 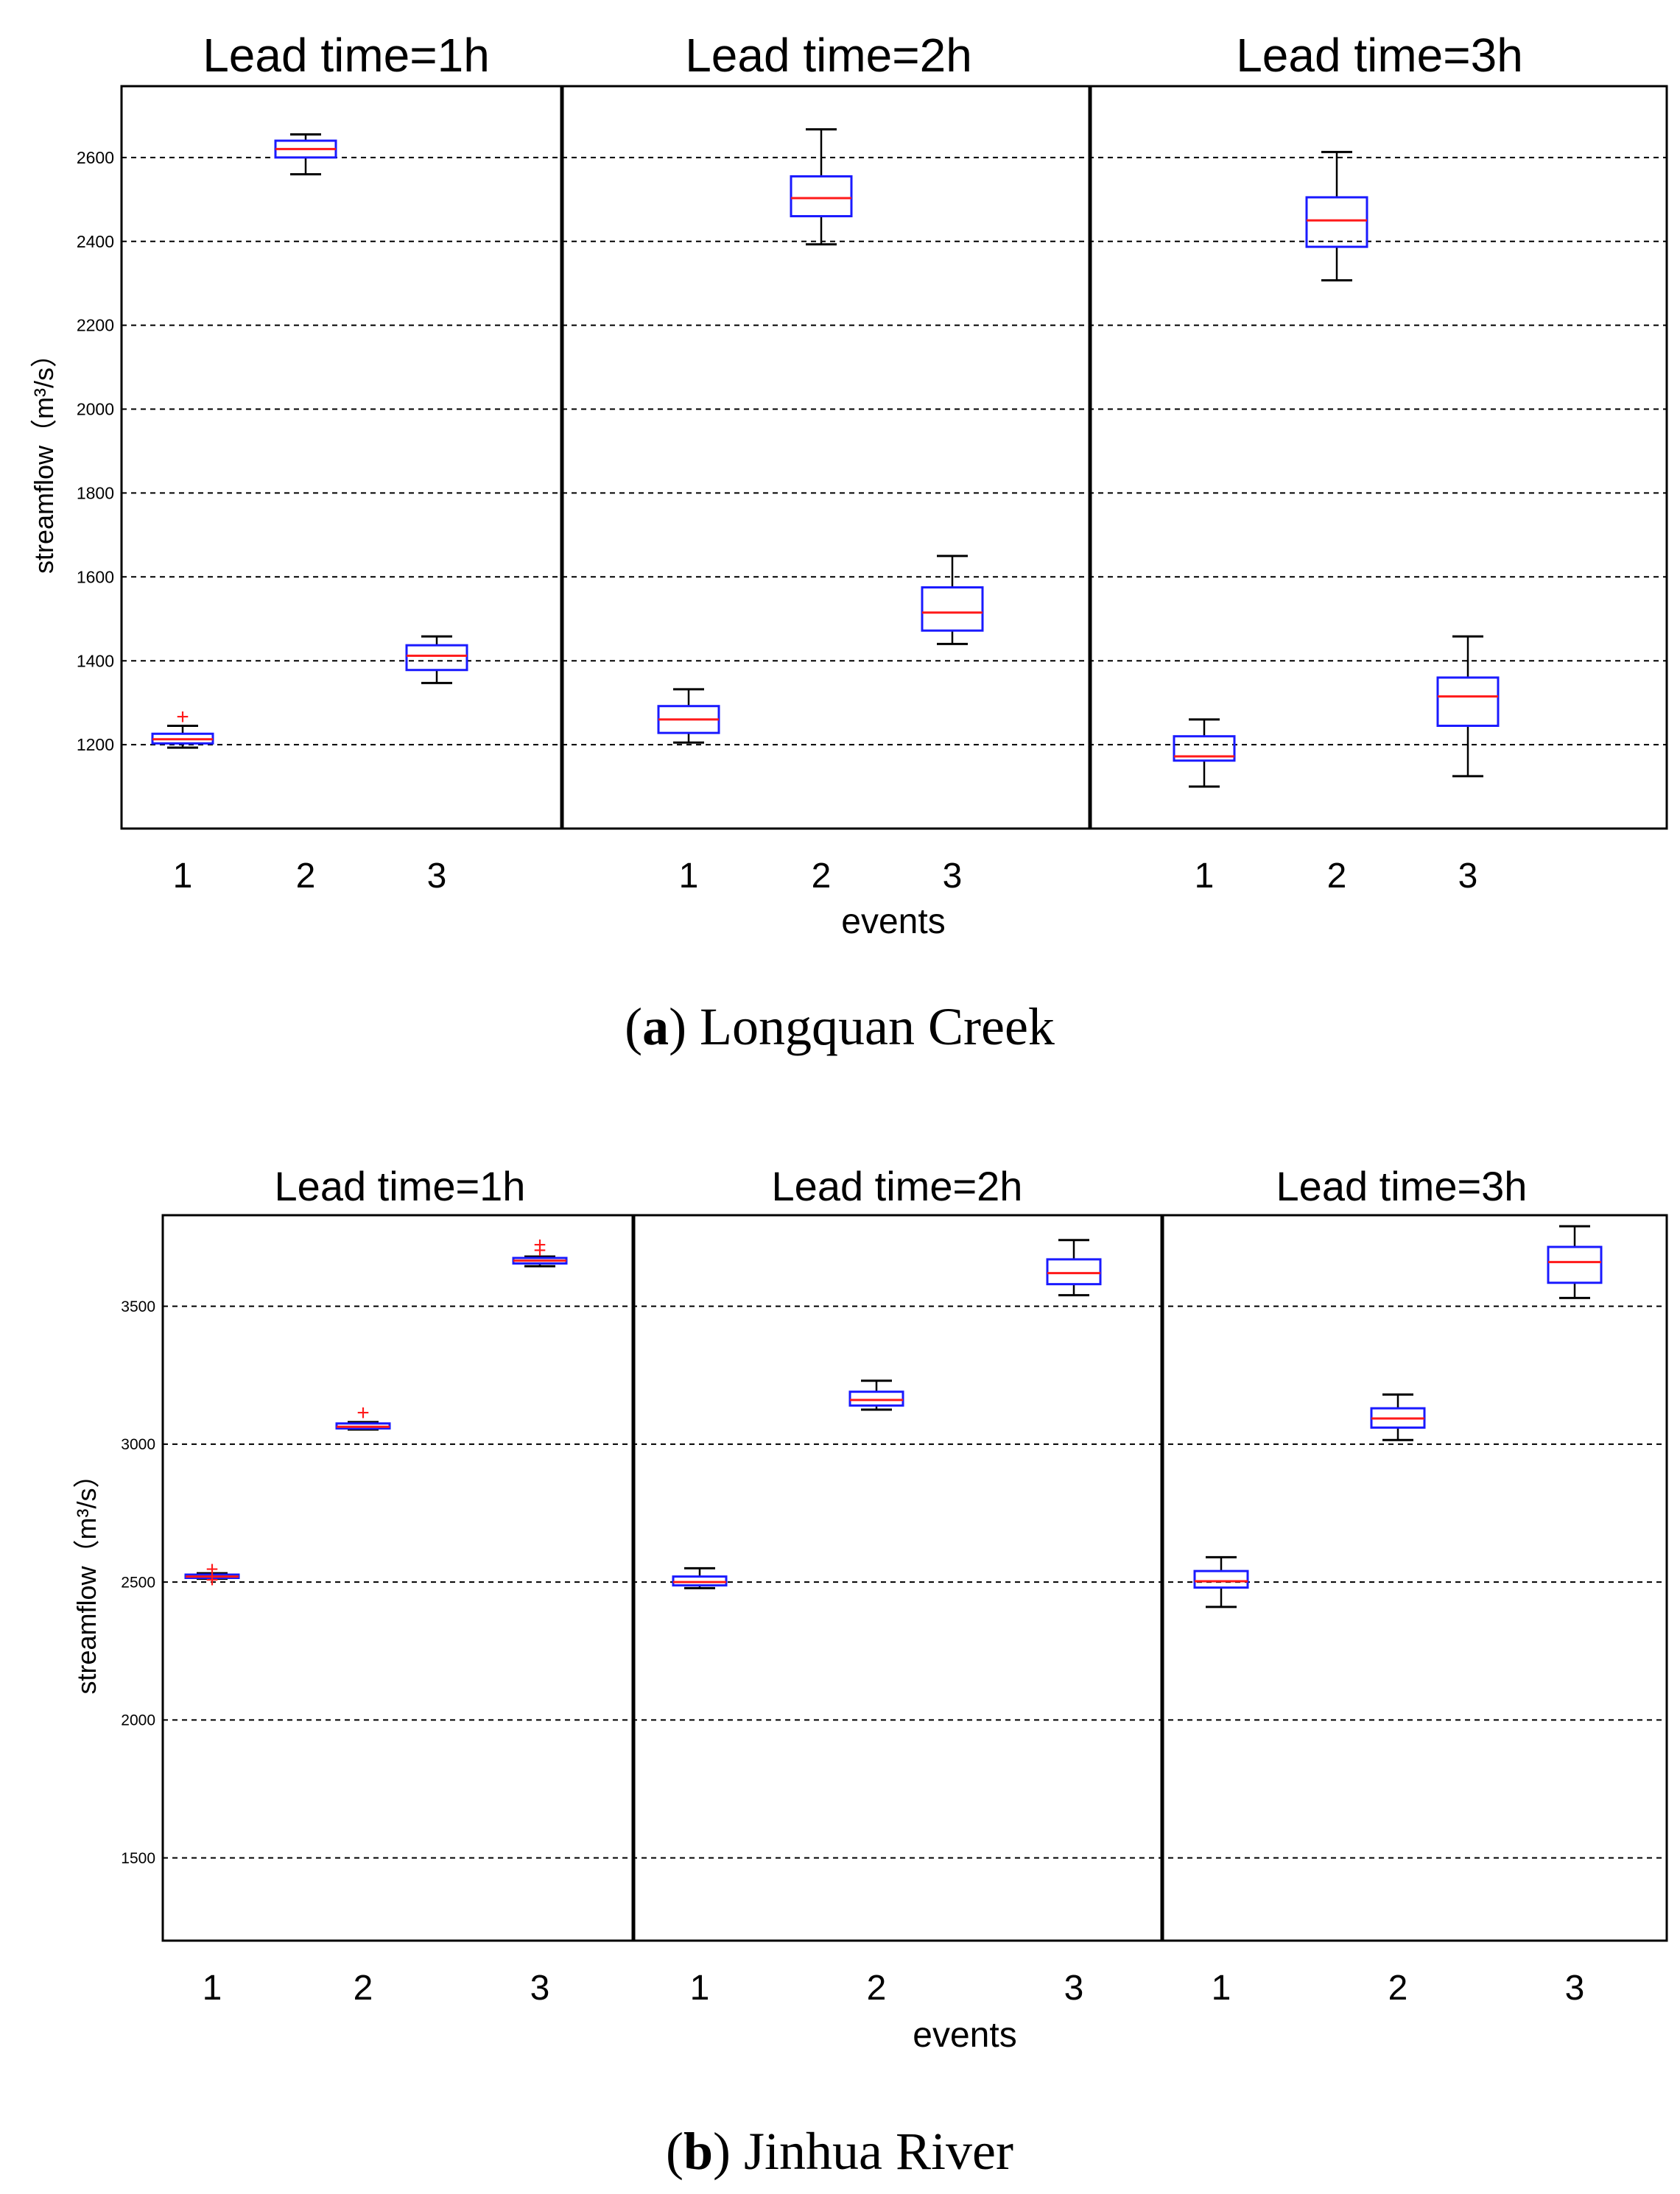 I want to click on y-tick-label: 2600, so click(x=95, y=157).